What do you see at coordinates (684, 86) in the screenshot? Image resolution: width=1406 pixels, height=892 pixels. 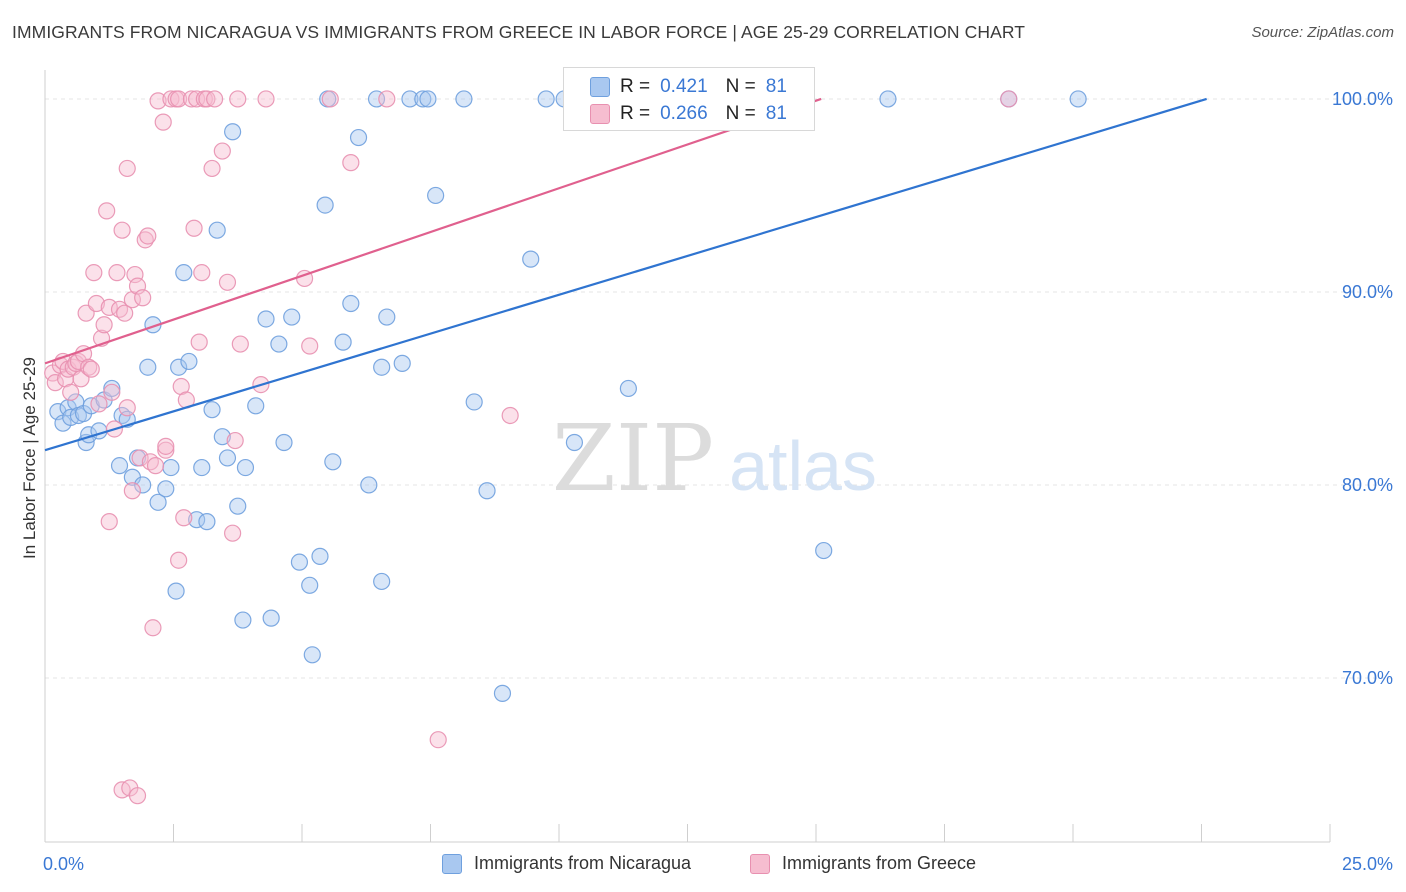 I see `stats-r-value: 0.421` at bounding box center [684, 86].